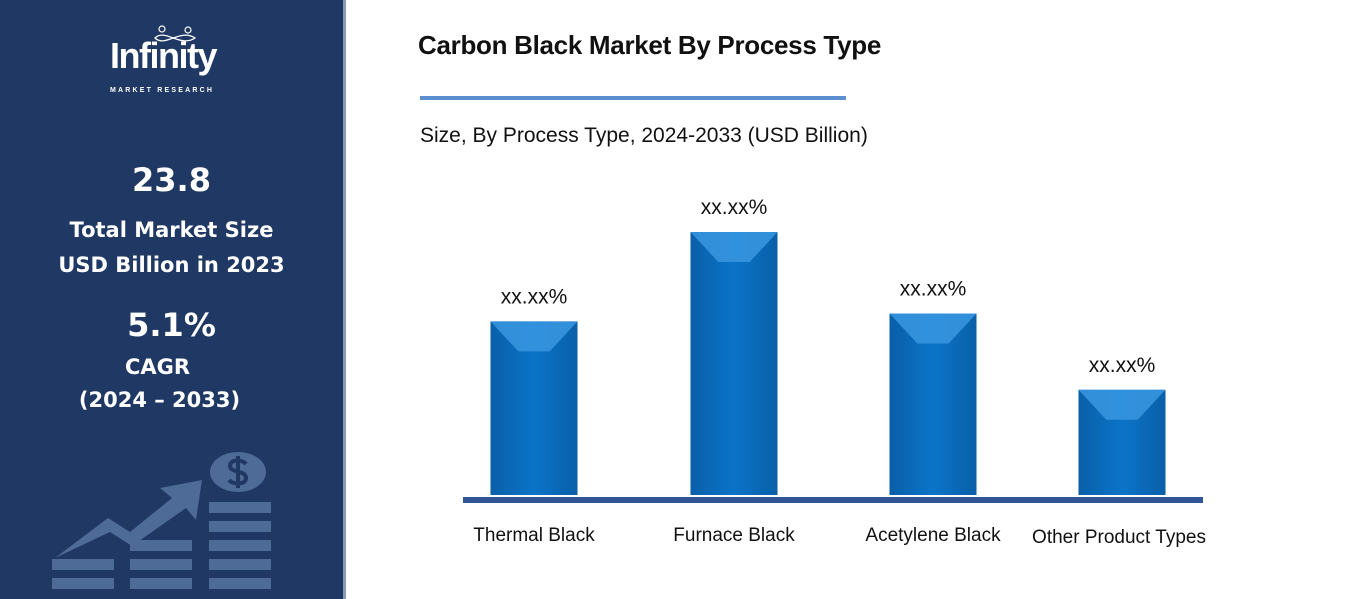 Image resolution: width=1358 pixels, height=599 pixels. Describe the element at coordinates (163, 55) in the screenshot. I see `logo-text: Infinity` at that location.